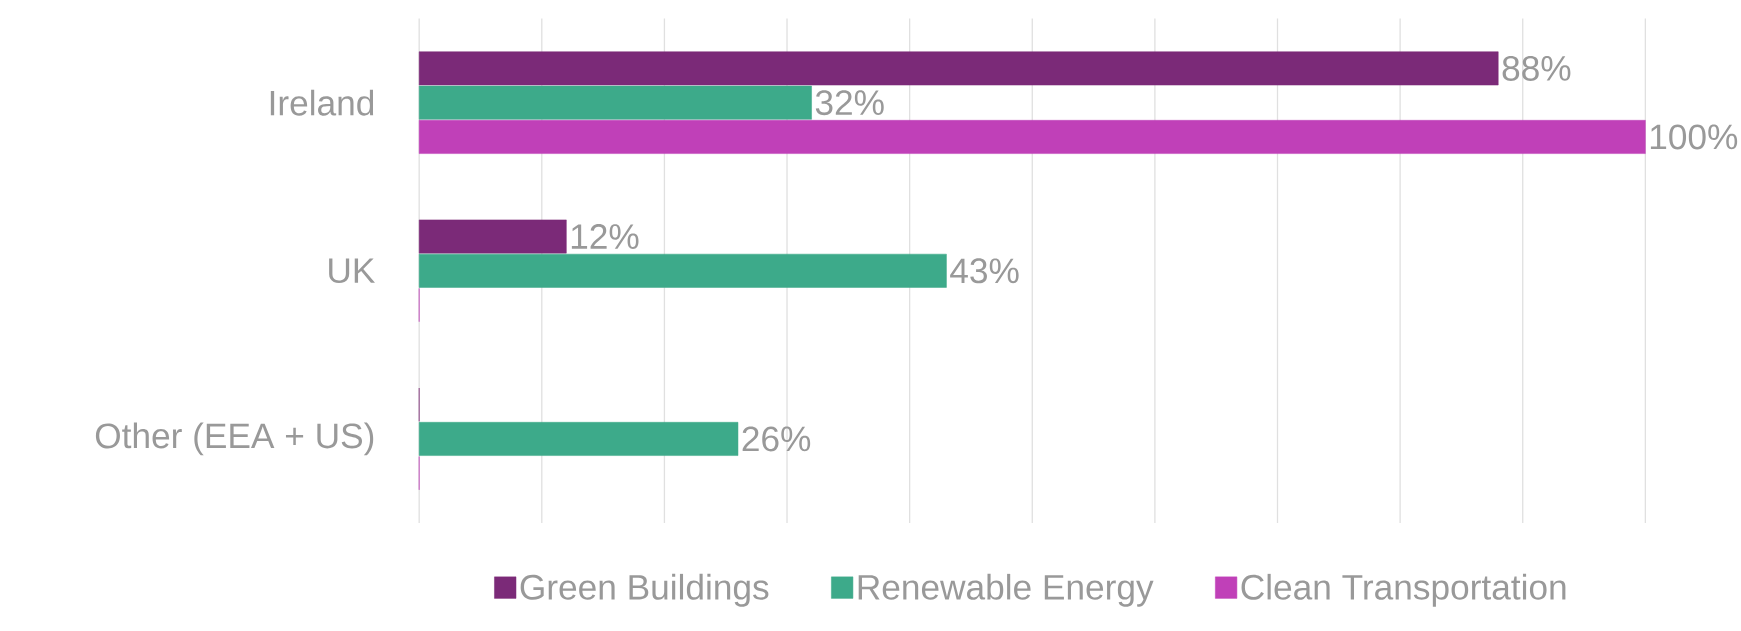 This screenshot has height=631, width=1741. What do you see at coordinates (644, 590) in the screenshot?
I see `legend-label: Green Buildings` at bounding box center [644, 590].